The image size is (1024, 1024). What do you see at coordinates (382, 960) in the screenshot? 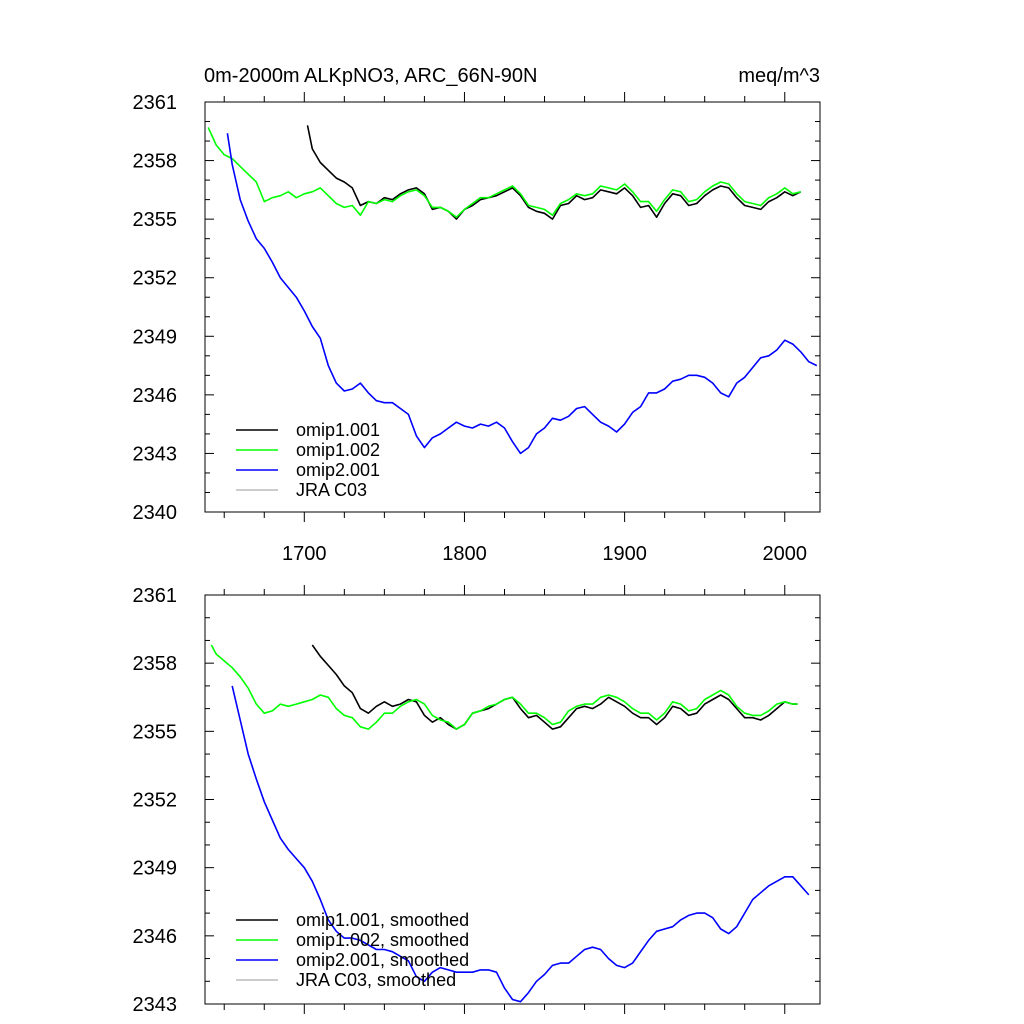
I see `legend-label: omip2.001, smoothed` at bounding box center [382, 960].